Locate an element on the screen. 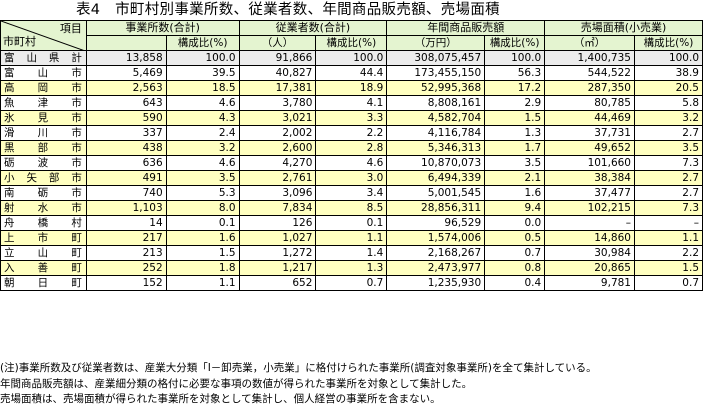  value-cell: 101,660 is located at coordinates (589, 163).